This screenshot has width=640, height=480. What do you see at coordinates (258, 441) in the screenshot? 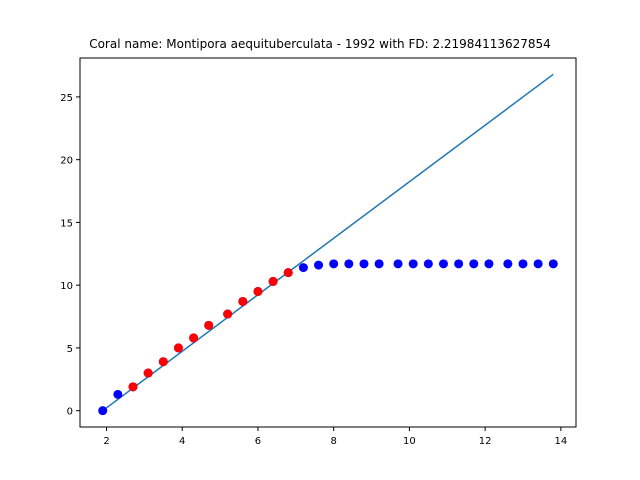
I see `x-tick-label: 6` at bounding box center [258, 441].